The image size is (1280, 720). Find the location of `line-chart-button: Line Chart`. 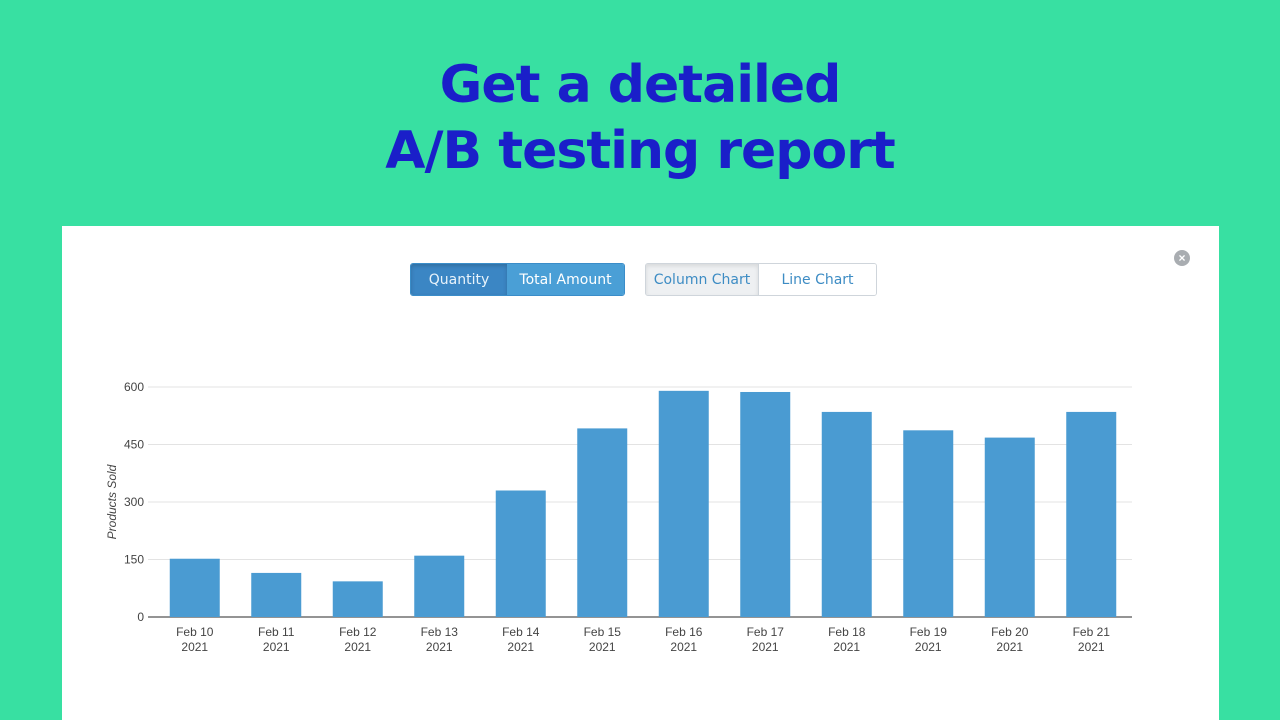

line-chart-button: Line Chart is located at coordinates (817, 279).